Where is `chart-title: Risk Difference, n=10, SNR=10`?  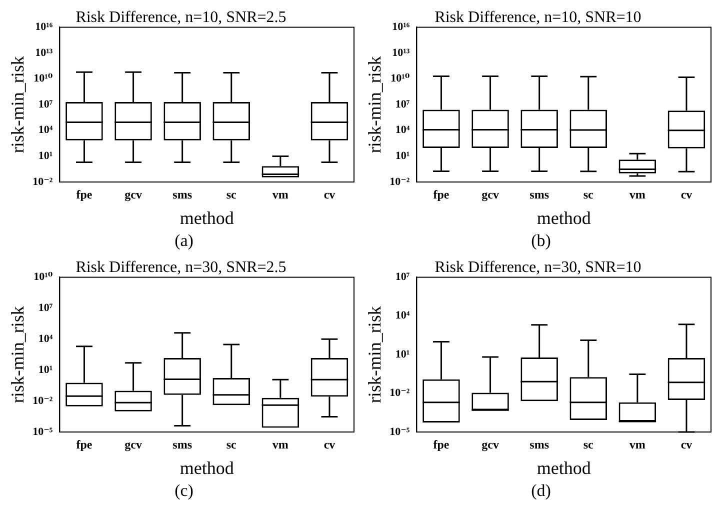 chart-title: Risk Difference, n=10, SNR=10 is located at coordinates (538, 17).